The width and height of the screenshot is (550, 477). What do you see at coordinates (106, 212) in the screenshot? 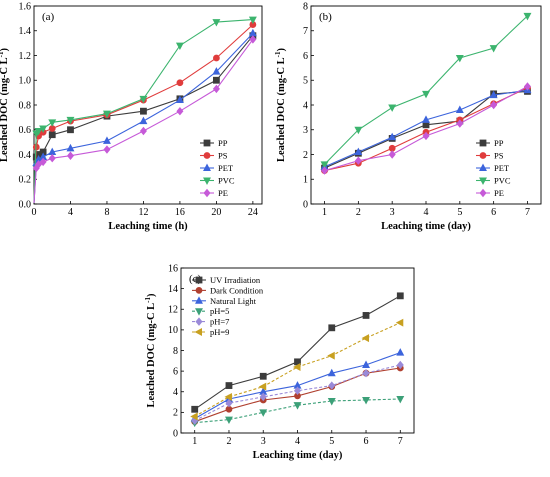
I see `x-tick-label: 8` at bounding box center [106, 212].